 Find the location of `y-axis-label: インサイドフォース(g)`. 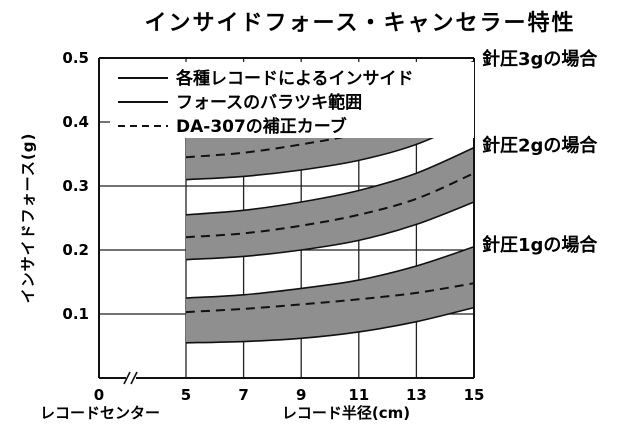

y-axis-label: インサイドフォース(g) is located at coordinates (28, 218).